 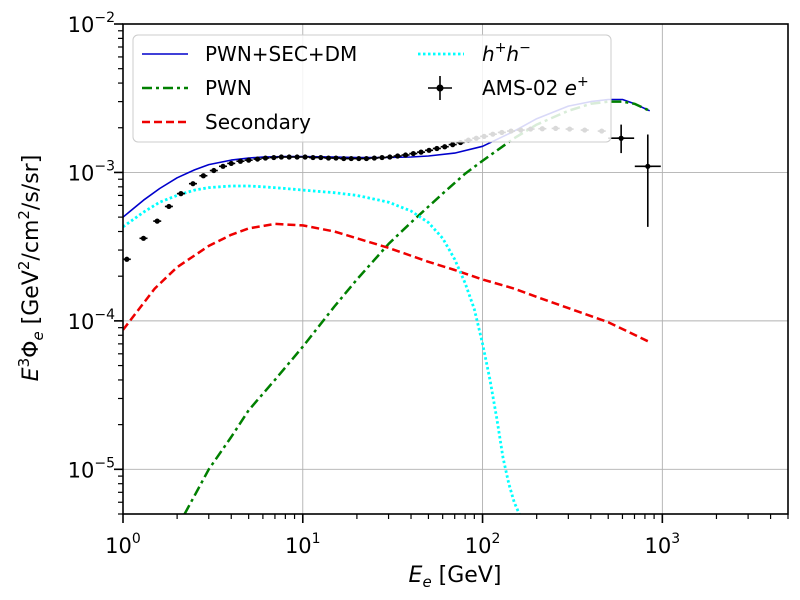 I want to click on legend-box, so click(x=372, y=88).